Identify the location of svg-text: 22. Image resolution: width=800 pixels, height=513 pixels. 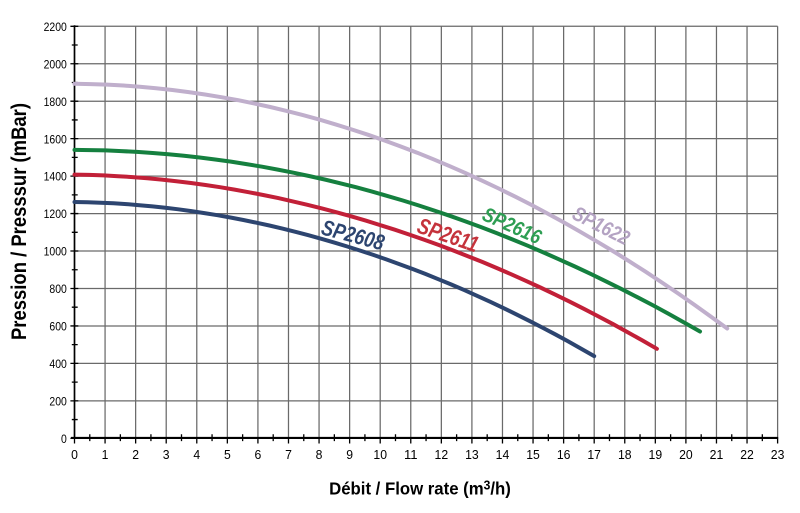
(747, 454).